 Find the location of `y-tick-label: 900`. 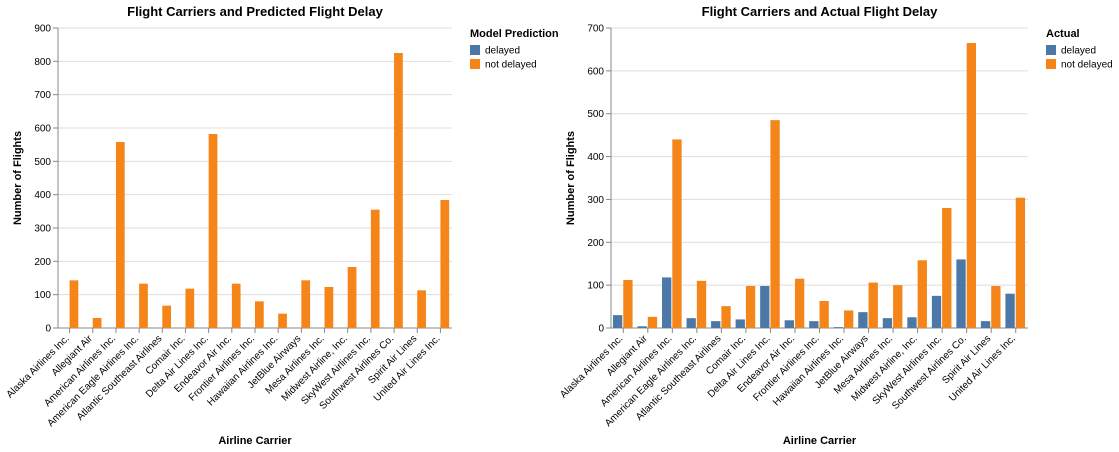

y-tick-label: 900 is located at coordinates (42, 29).